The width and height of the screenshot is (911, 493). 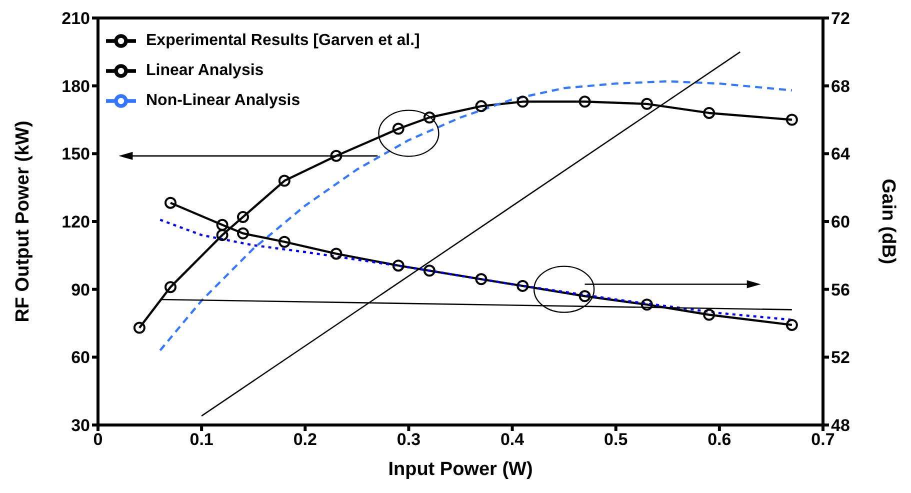 What do you see at coordinates (616, 440) in the screenshot?
I see `x-tick-label: 0.5` at bounding box center [616, 440].